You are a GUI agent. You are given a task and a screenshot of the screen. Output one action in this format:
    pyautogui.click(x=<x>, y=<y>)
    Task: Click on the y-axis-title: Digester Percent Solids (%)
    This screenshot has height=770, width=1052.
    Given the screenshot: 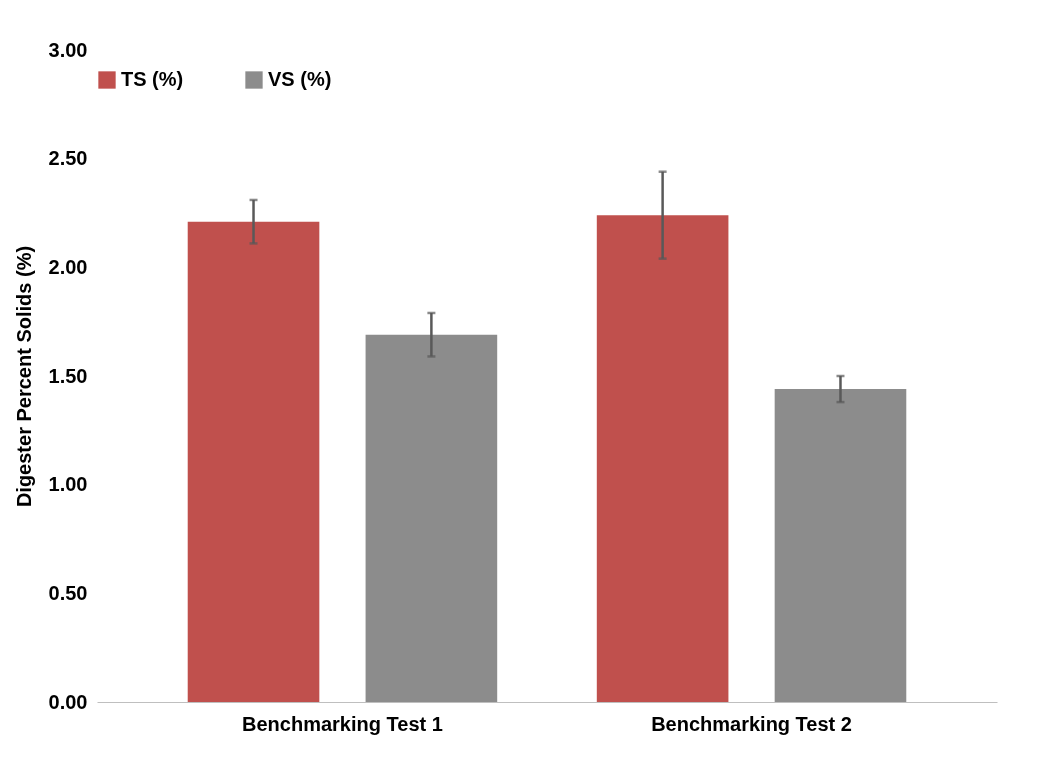 What is the action you would take?
    pyautogui.click(x=23, y=376)
    